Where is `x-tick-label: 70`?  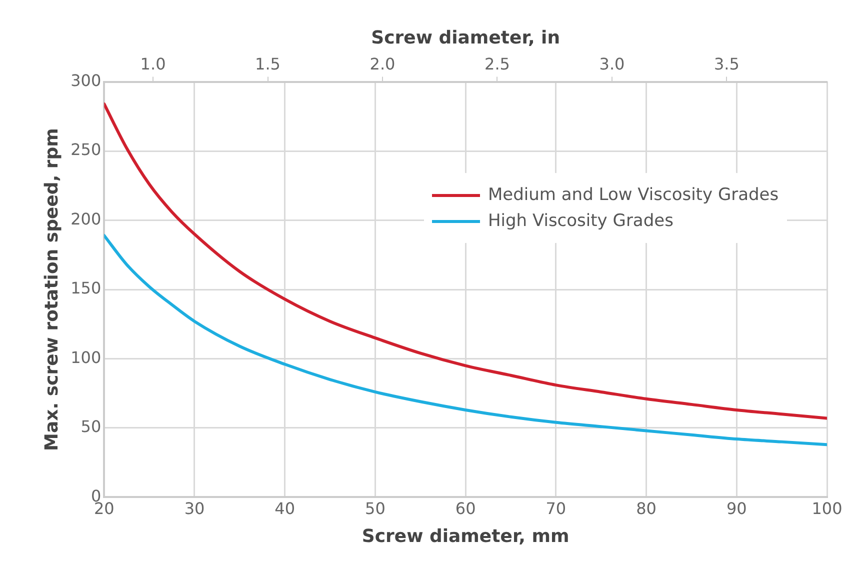
x-tick-label: 70 is located at coordinates (556, 508).